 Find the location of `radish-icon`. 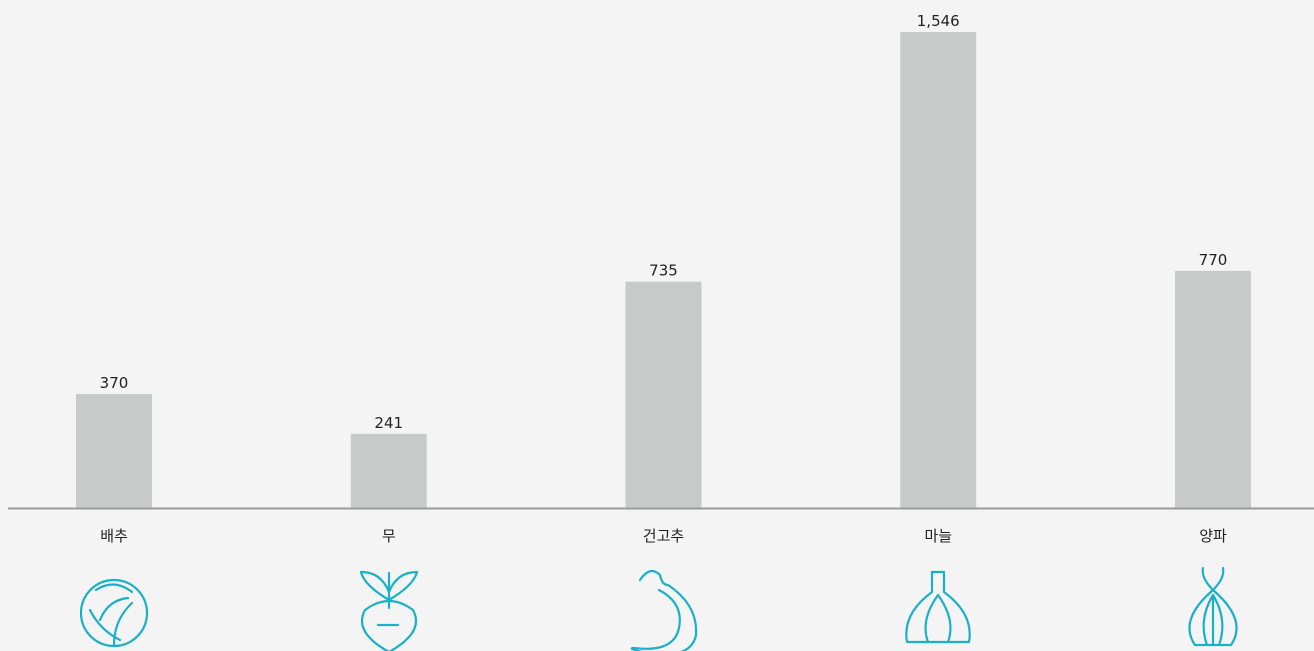

radish-icon is located at coordinates (389, 610).